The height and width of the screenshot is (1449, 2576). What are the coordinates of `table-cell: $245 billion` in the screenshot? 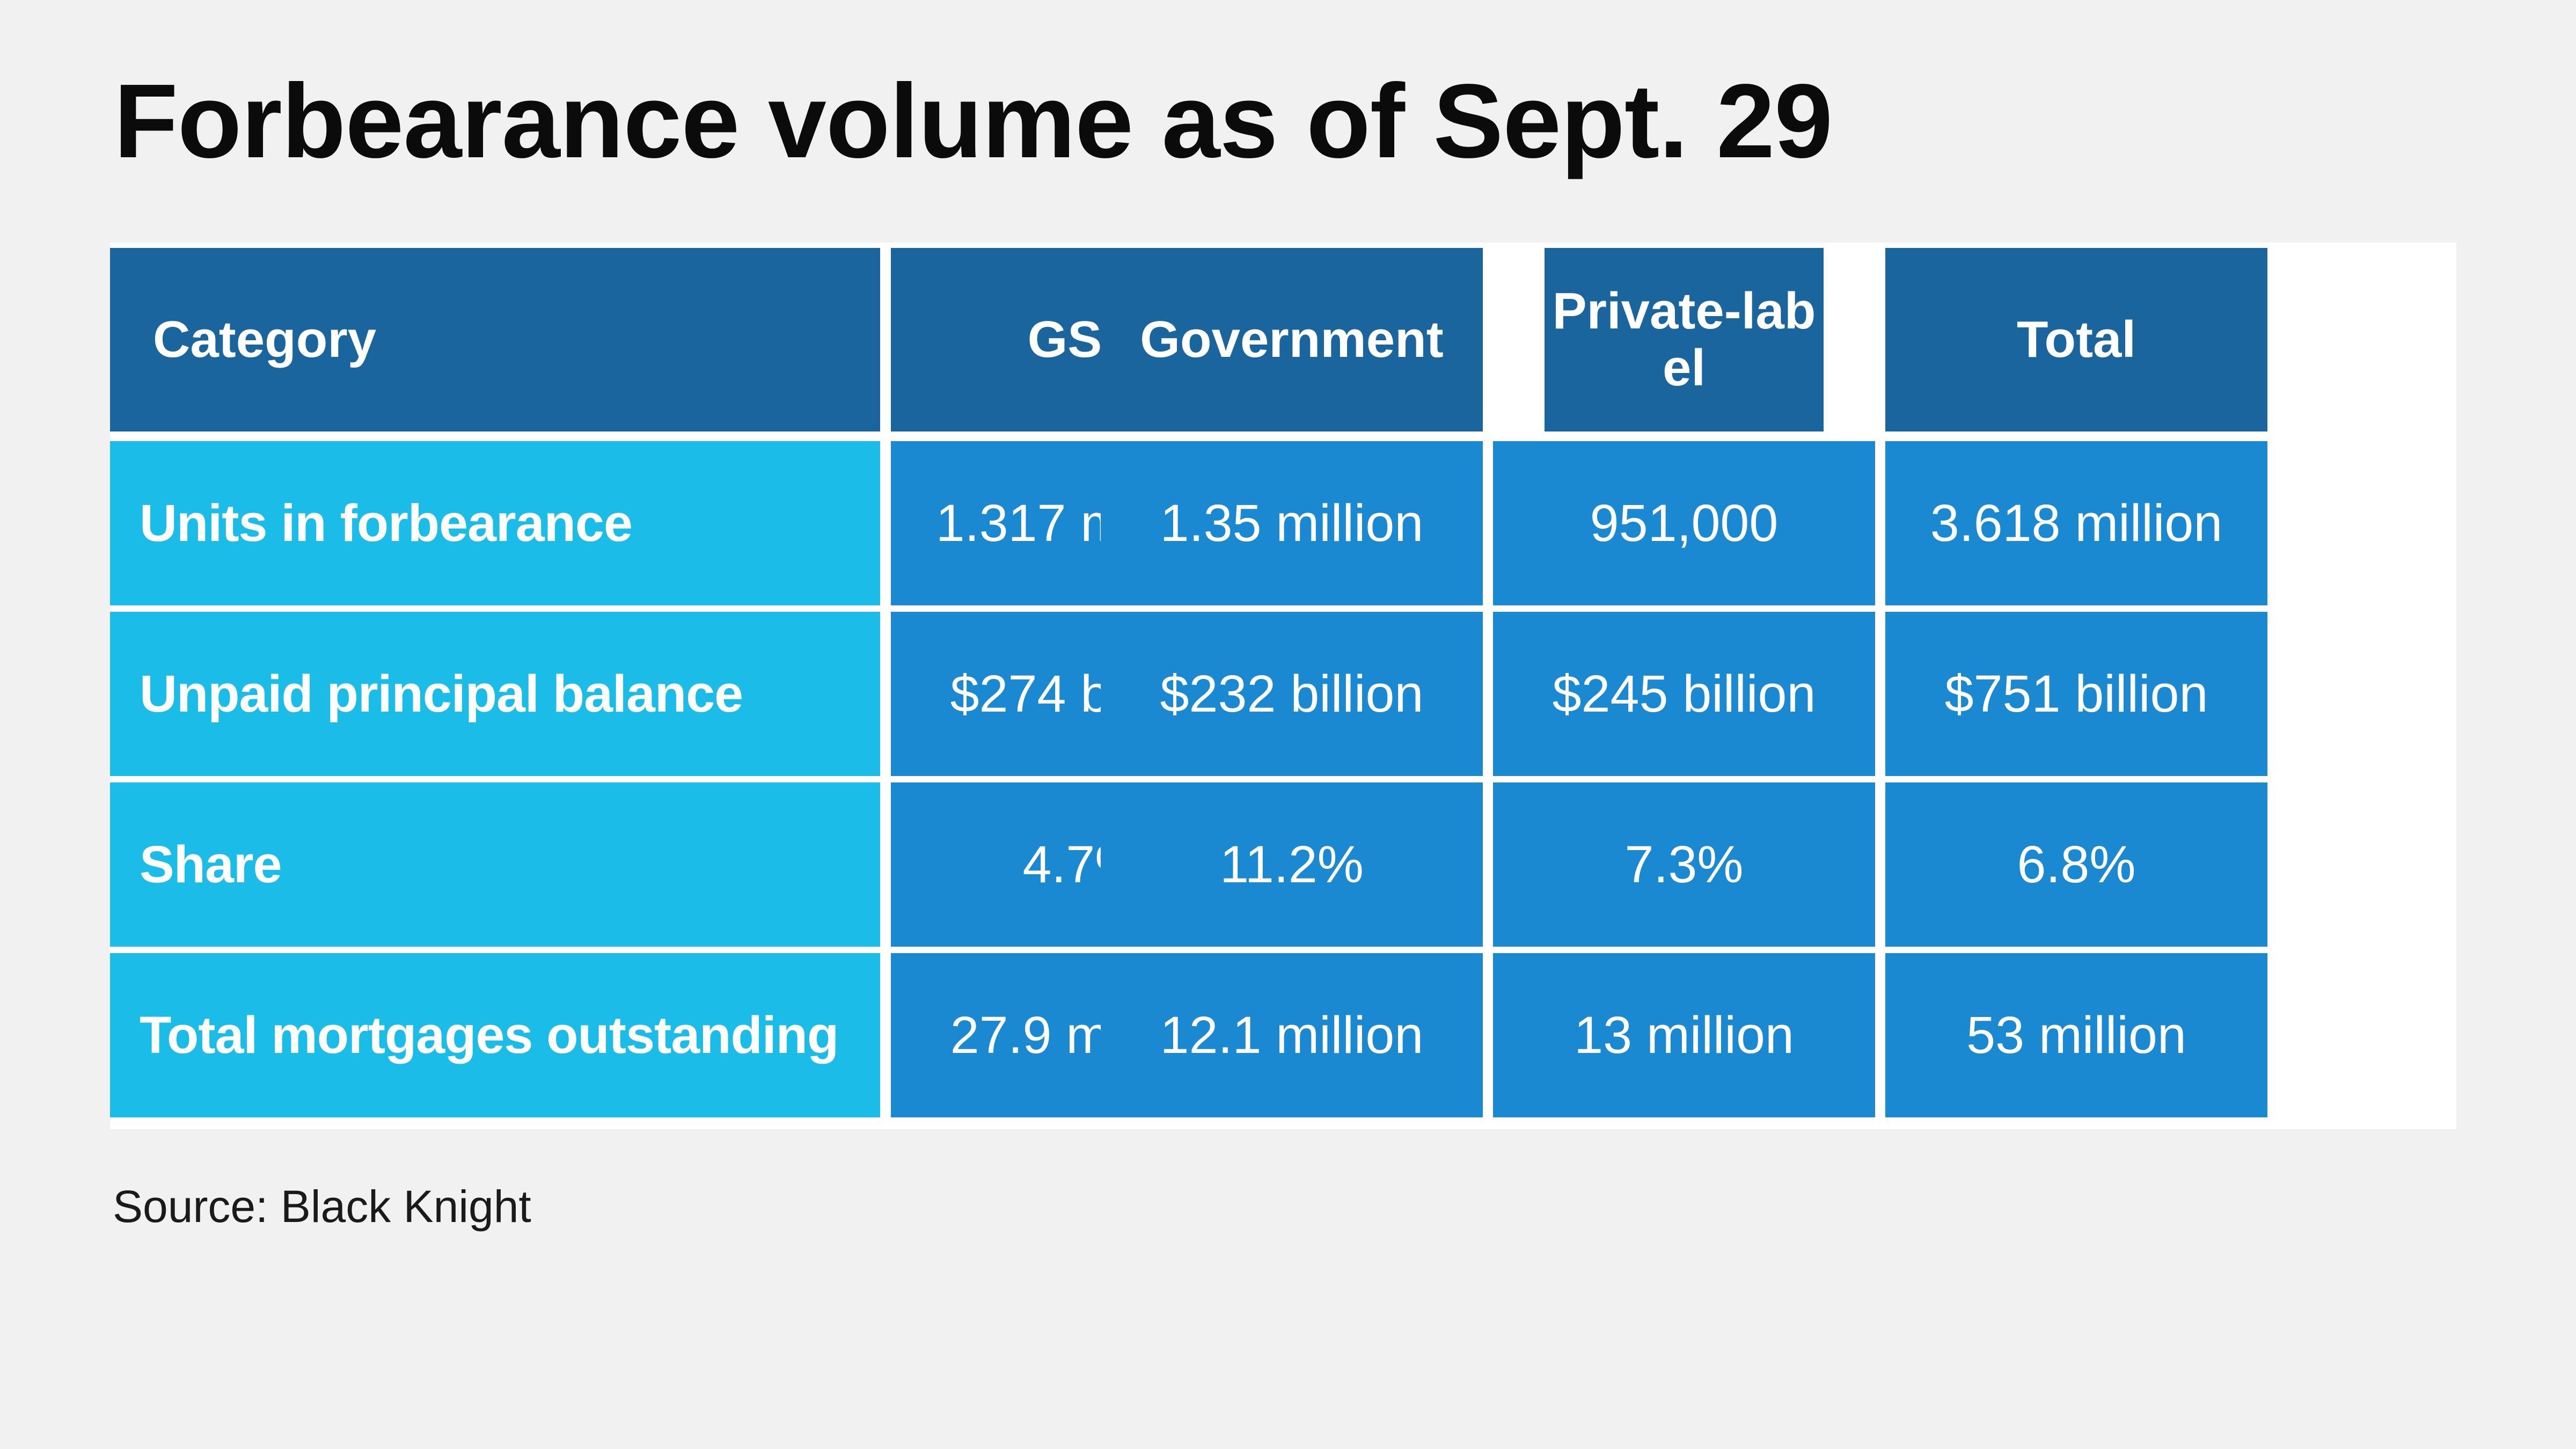 It's located at (1684, 694).